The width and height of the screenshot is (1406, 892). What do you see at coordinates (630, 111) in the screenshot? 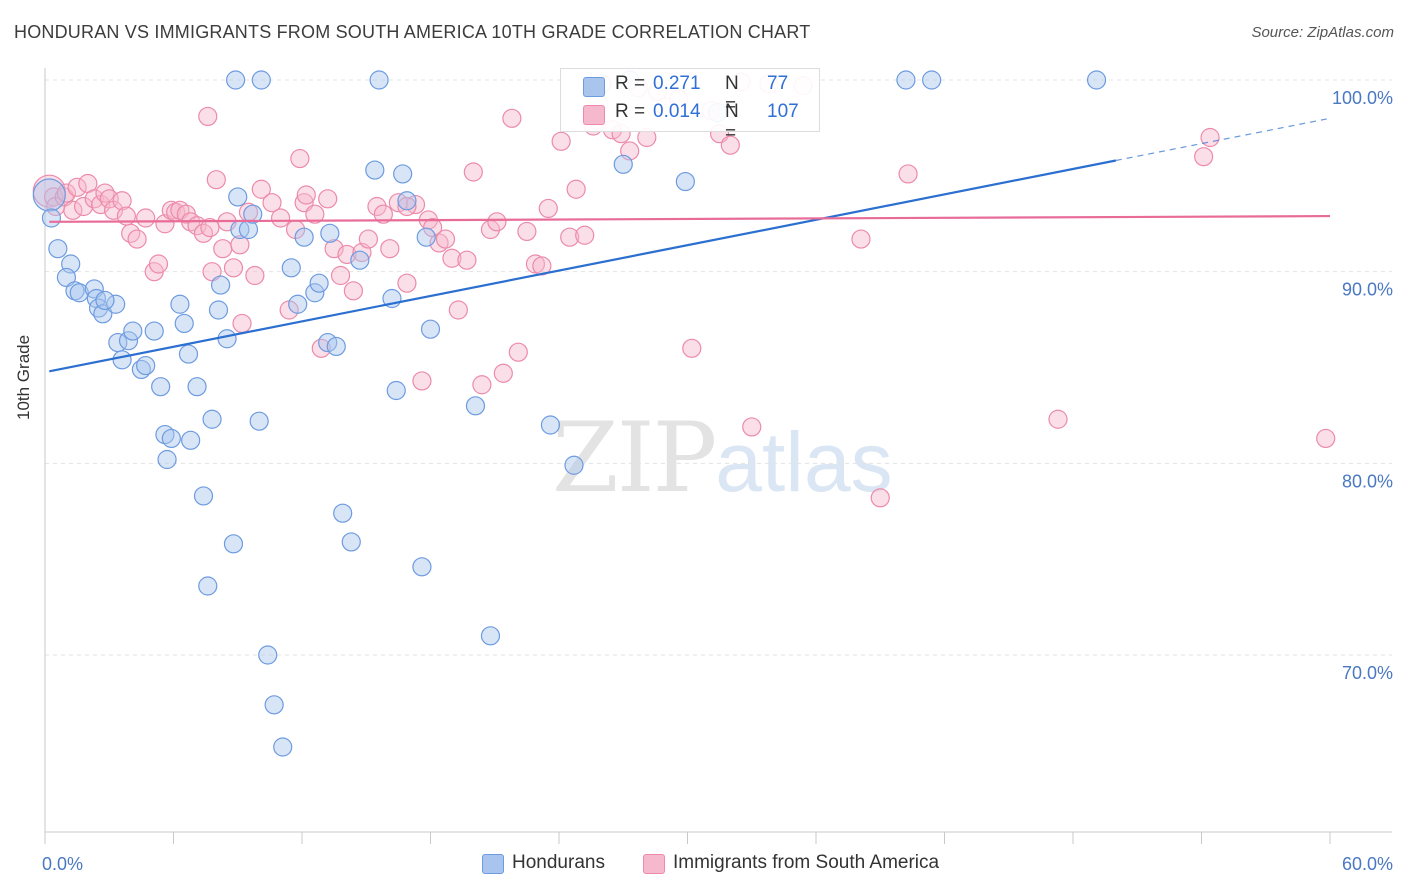
I see `r-label: R =` at bounding box center [630, 111].